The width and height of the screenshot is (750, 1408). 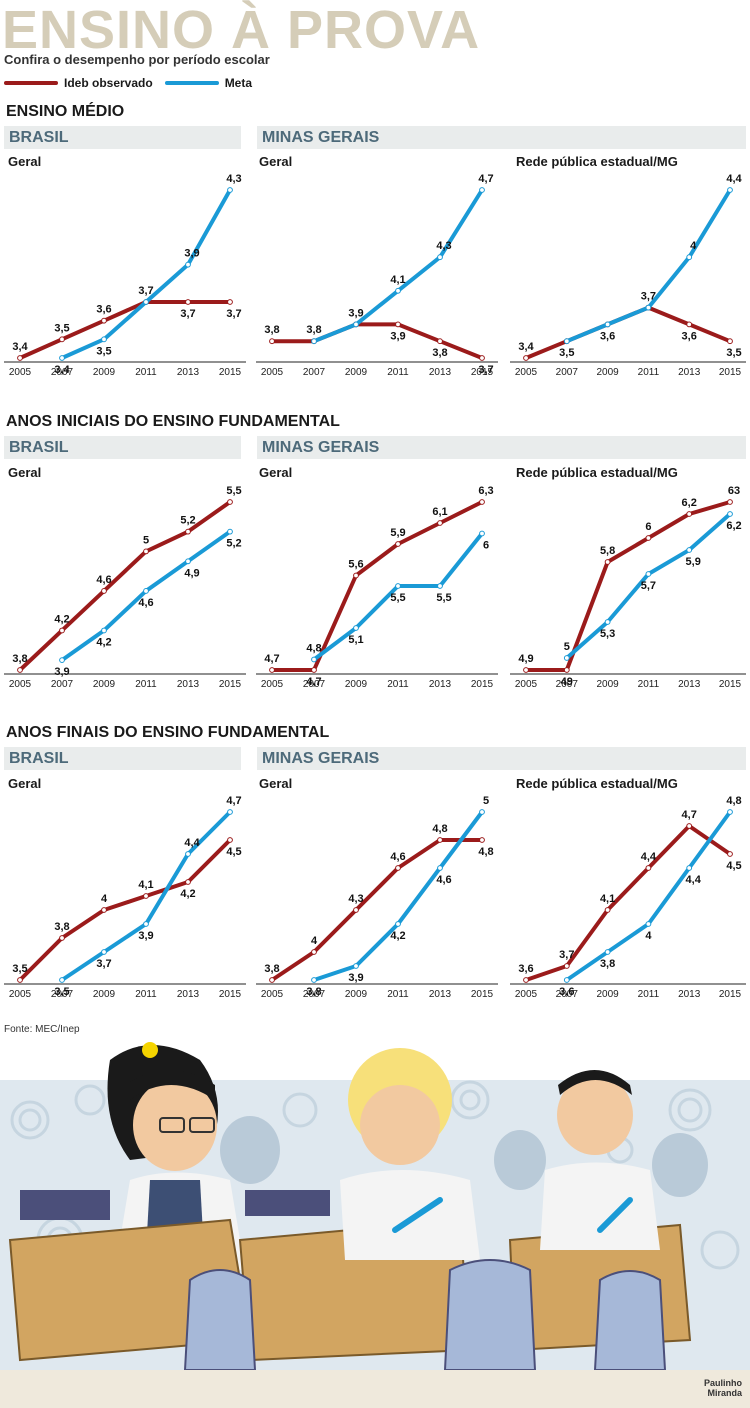 I want to click on target-data-label: 5,1, so click(x=355, y=640).